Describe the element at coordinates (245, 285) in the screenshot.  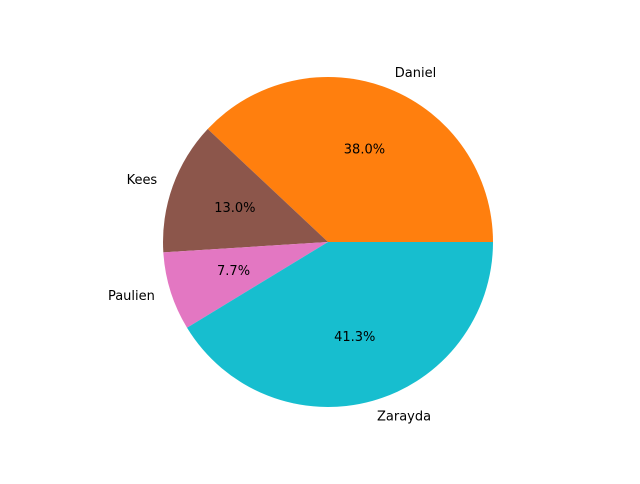
I see `pie-slice-paulien` at that location.